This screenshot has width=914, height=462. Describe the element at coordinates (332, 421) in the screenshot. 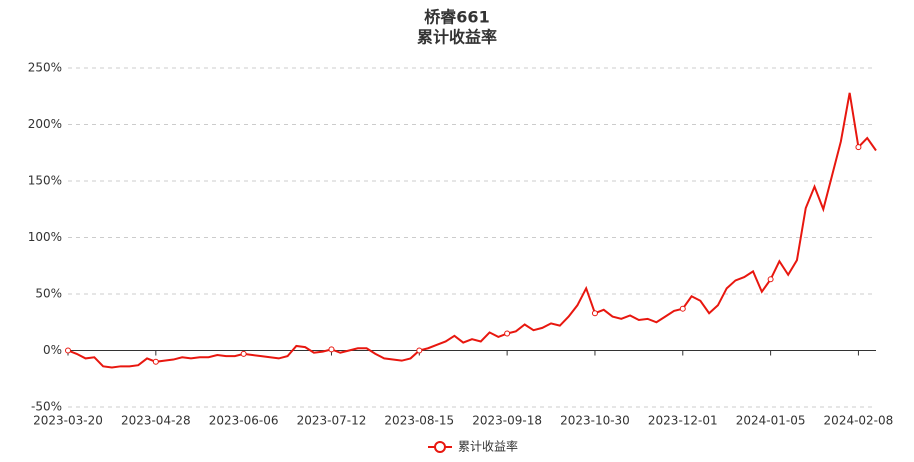

I see `x-tick-label: 2023-07-12` at that location.